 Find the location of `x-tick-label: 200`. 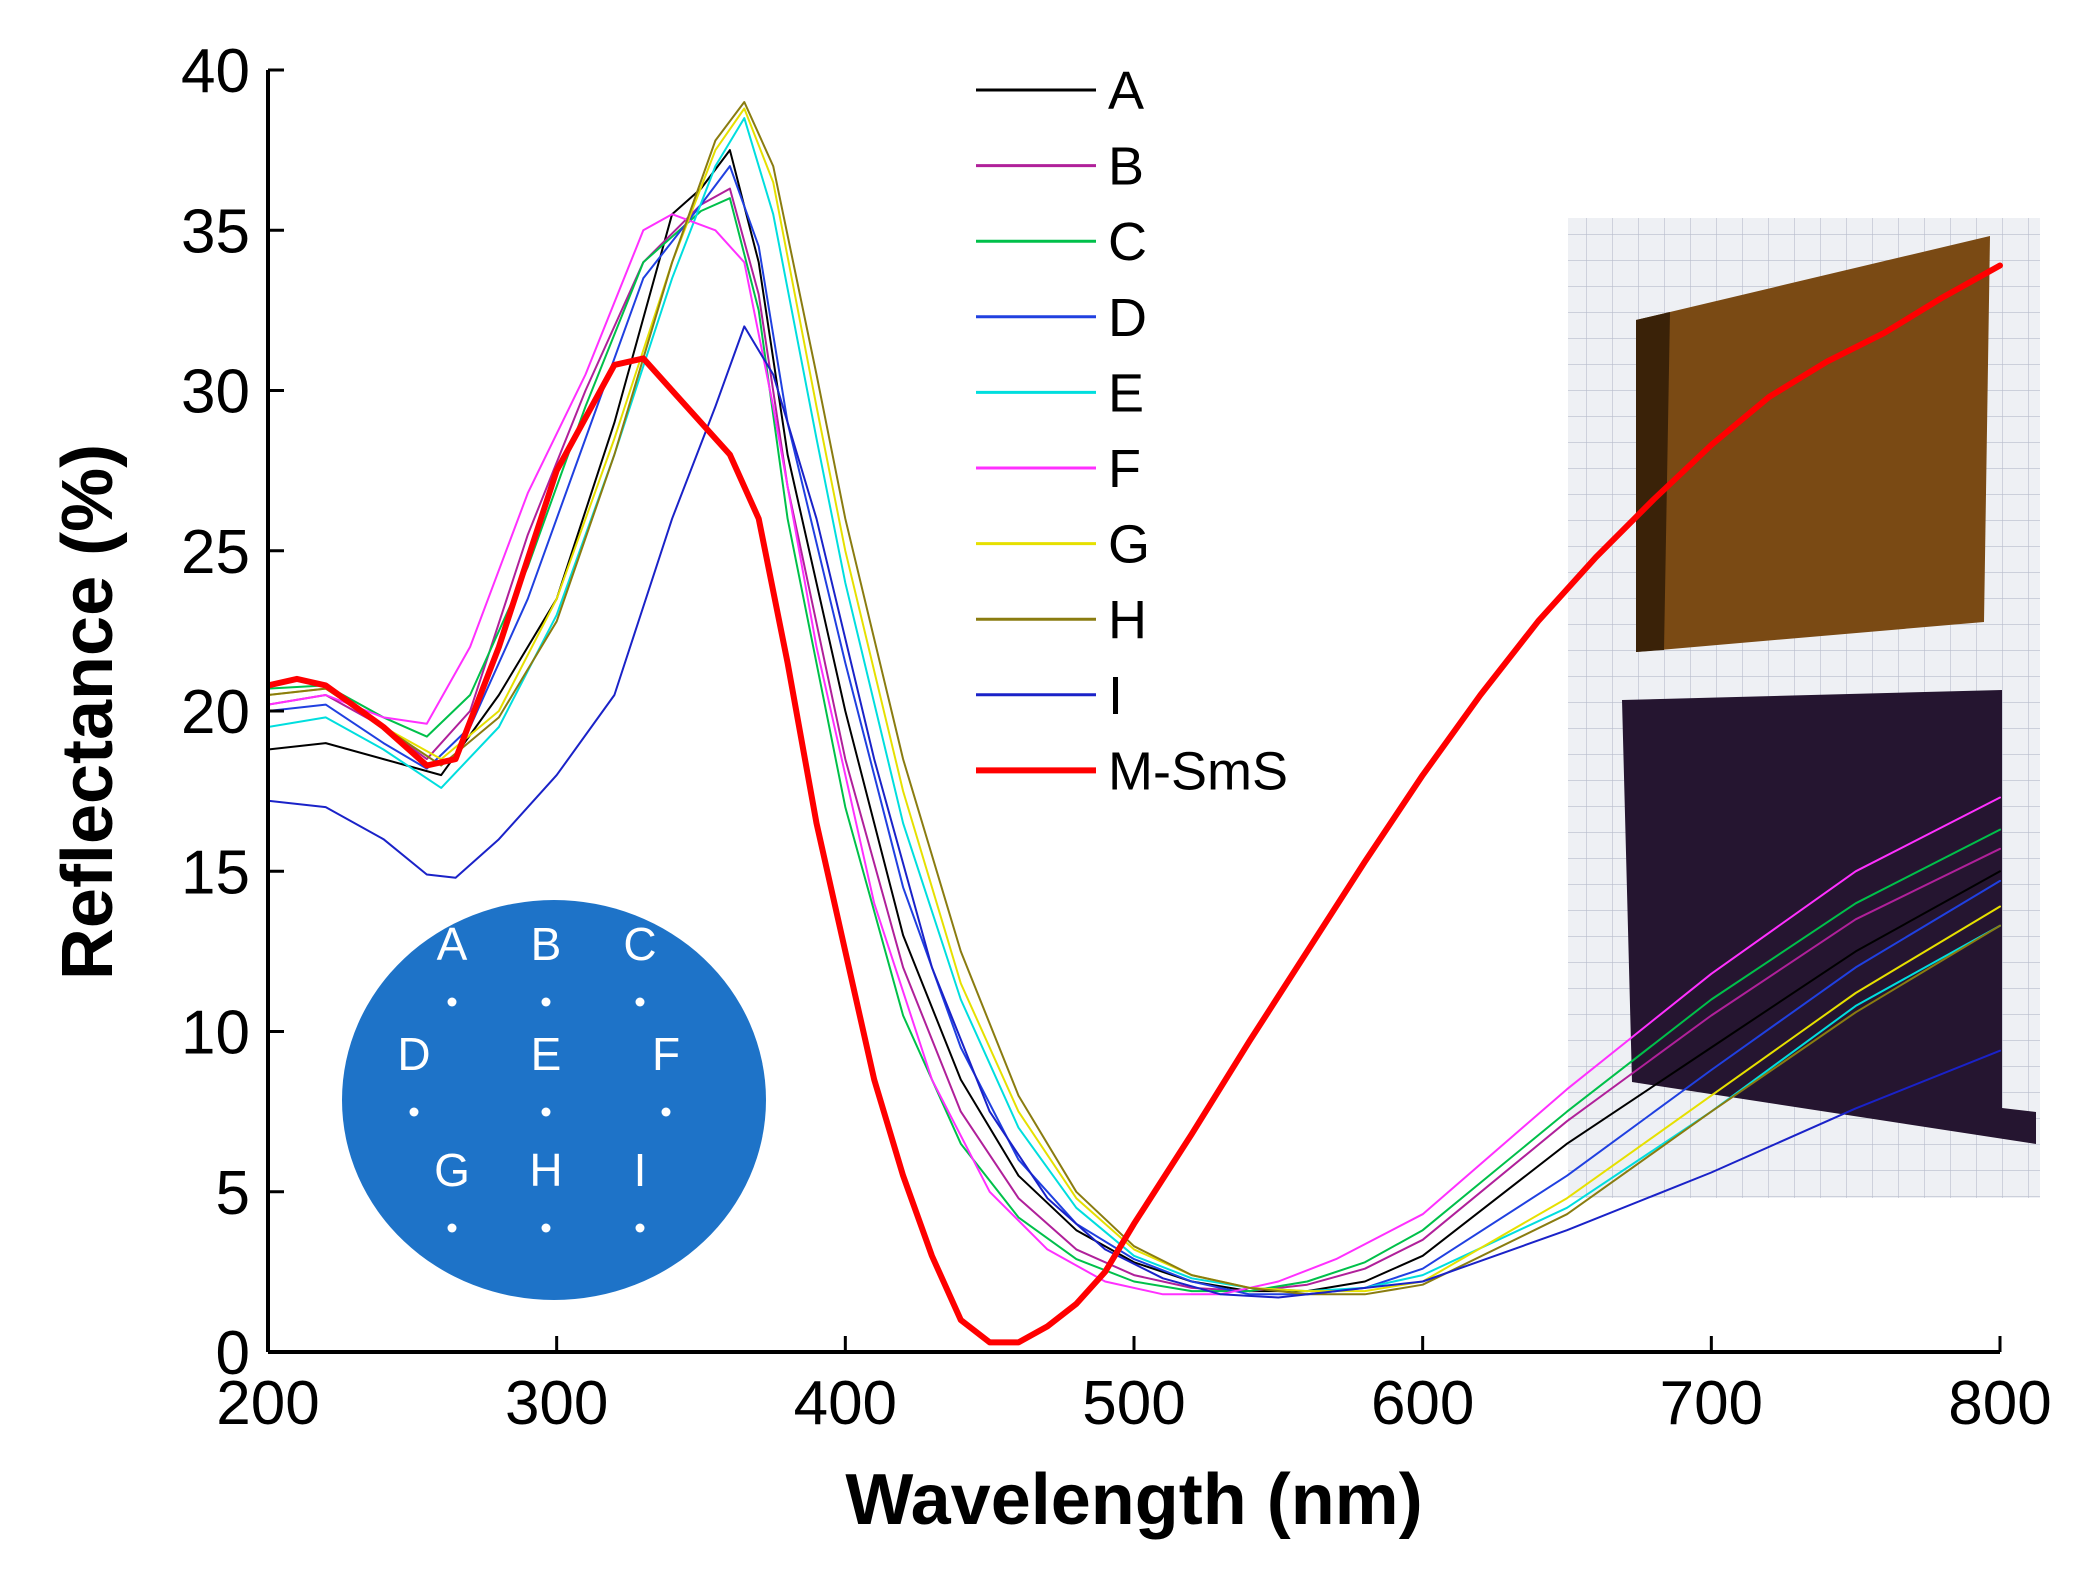

x-tick-label: 200 is located at coordinates (267, 1403).